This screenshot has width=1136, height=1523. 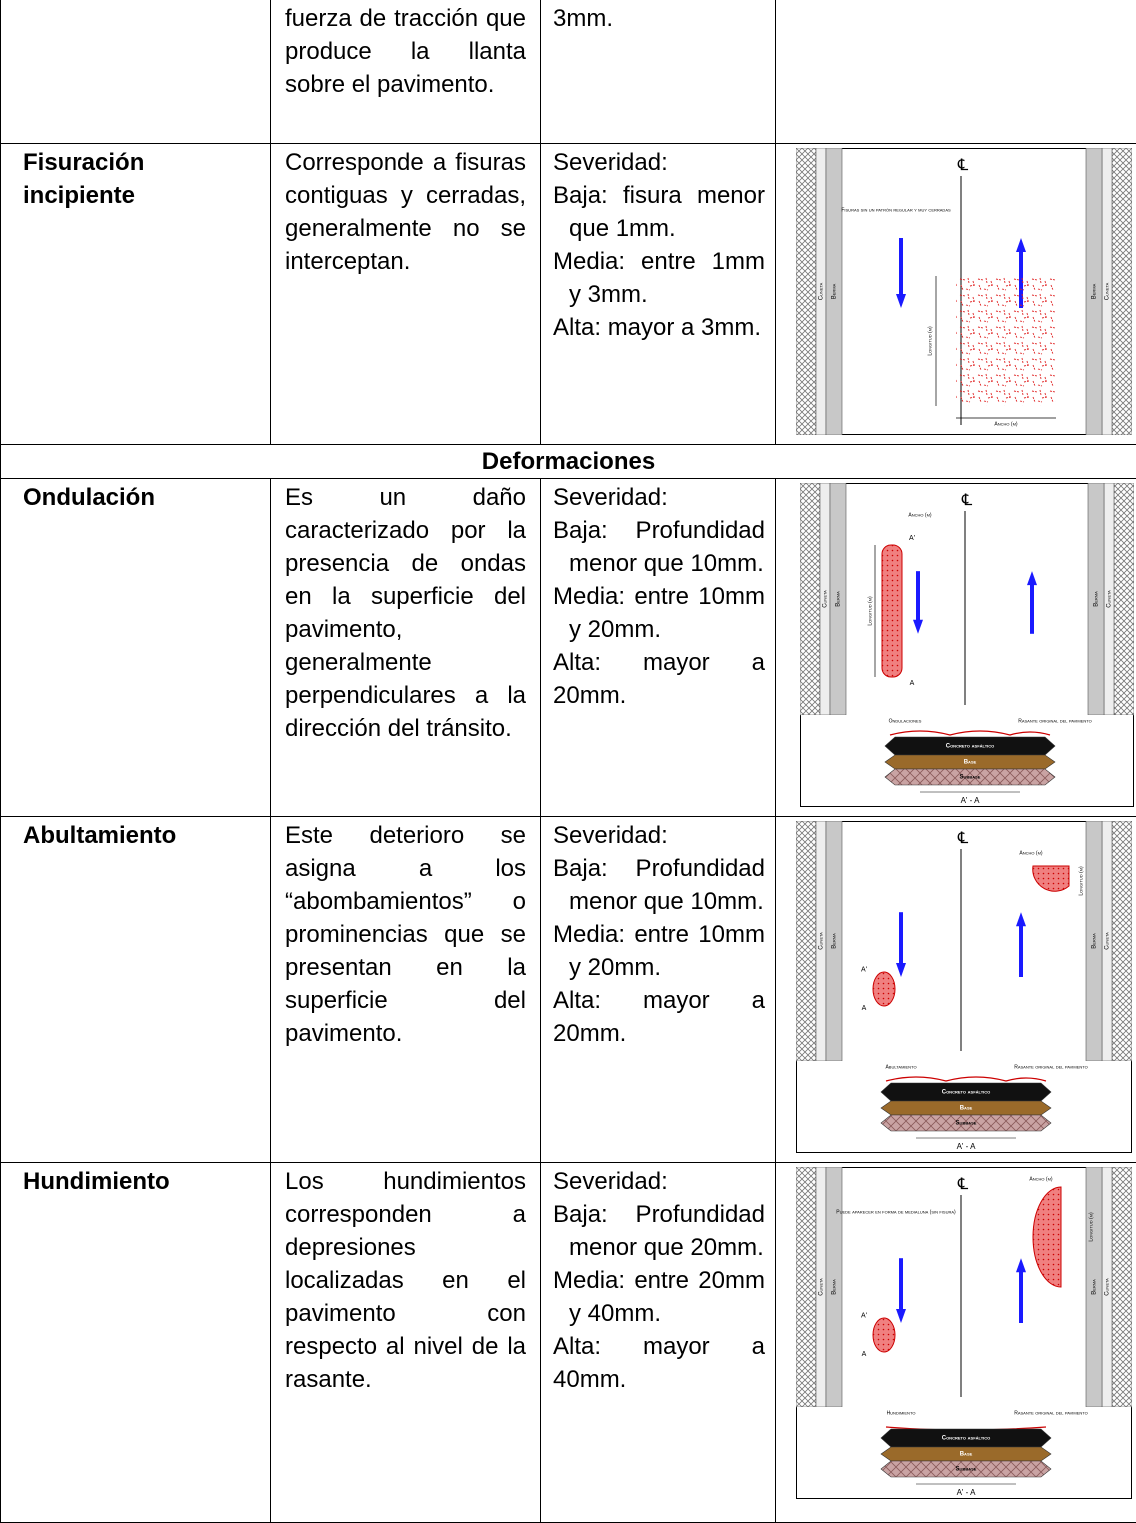 I want to click on damage-name: Ondulación, so click(x=136, y=647).